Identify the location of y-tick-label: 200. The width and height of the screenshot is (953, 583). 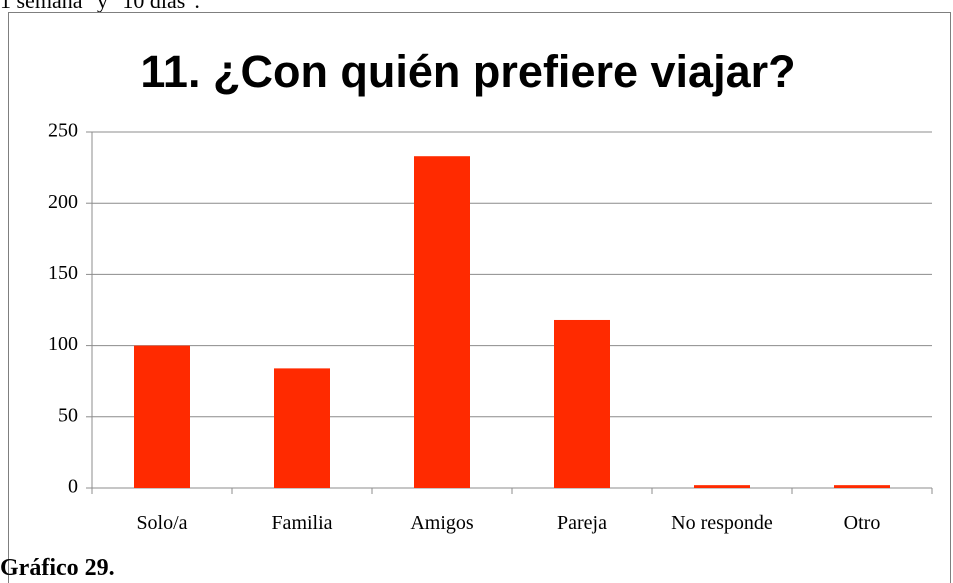
(63, 202).